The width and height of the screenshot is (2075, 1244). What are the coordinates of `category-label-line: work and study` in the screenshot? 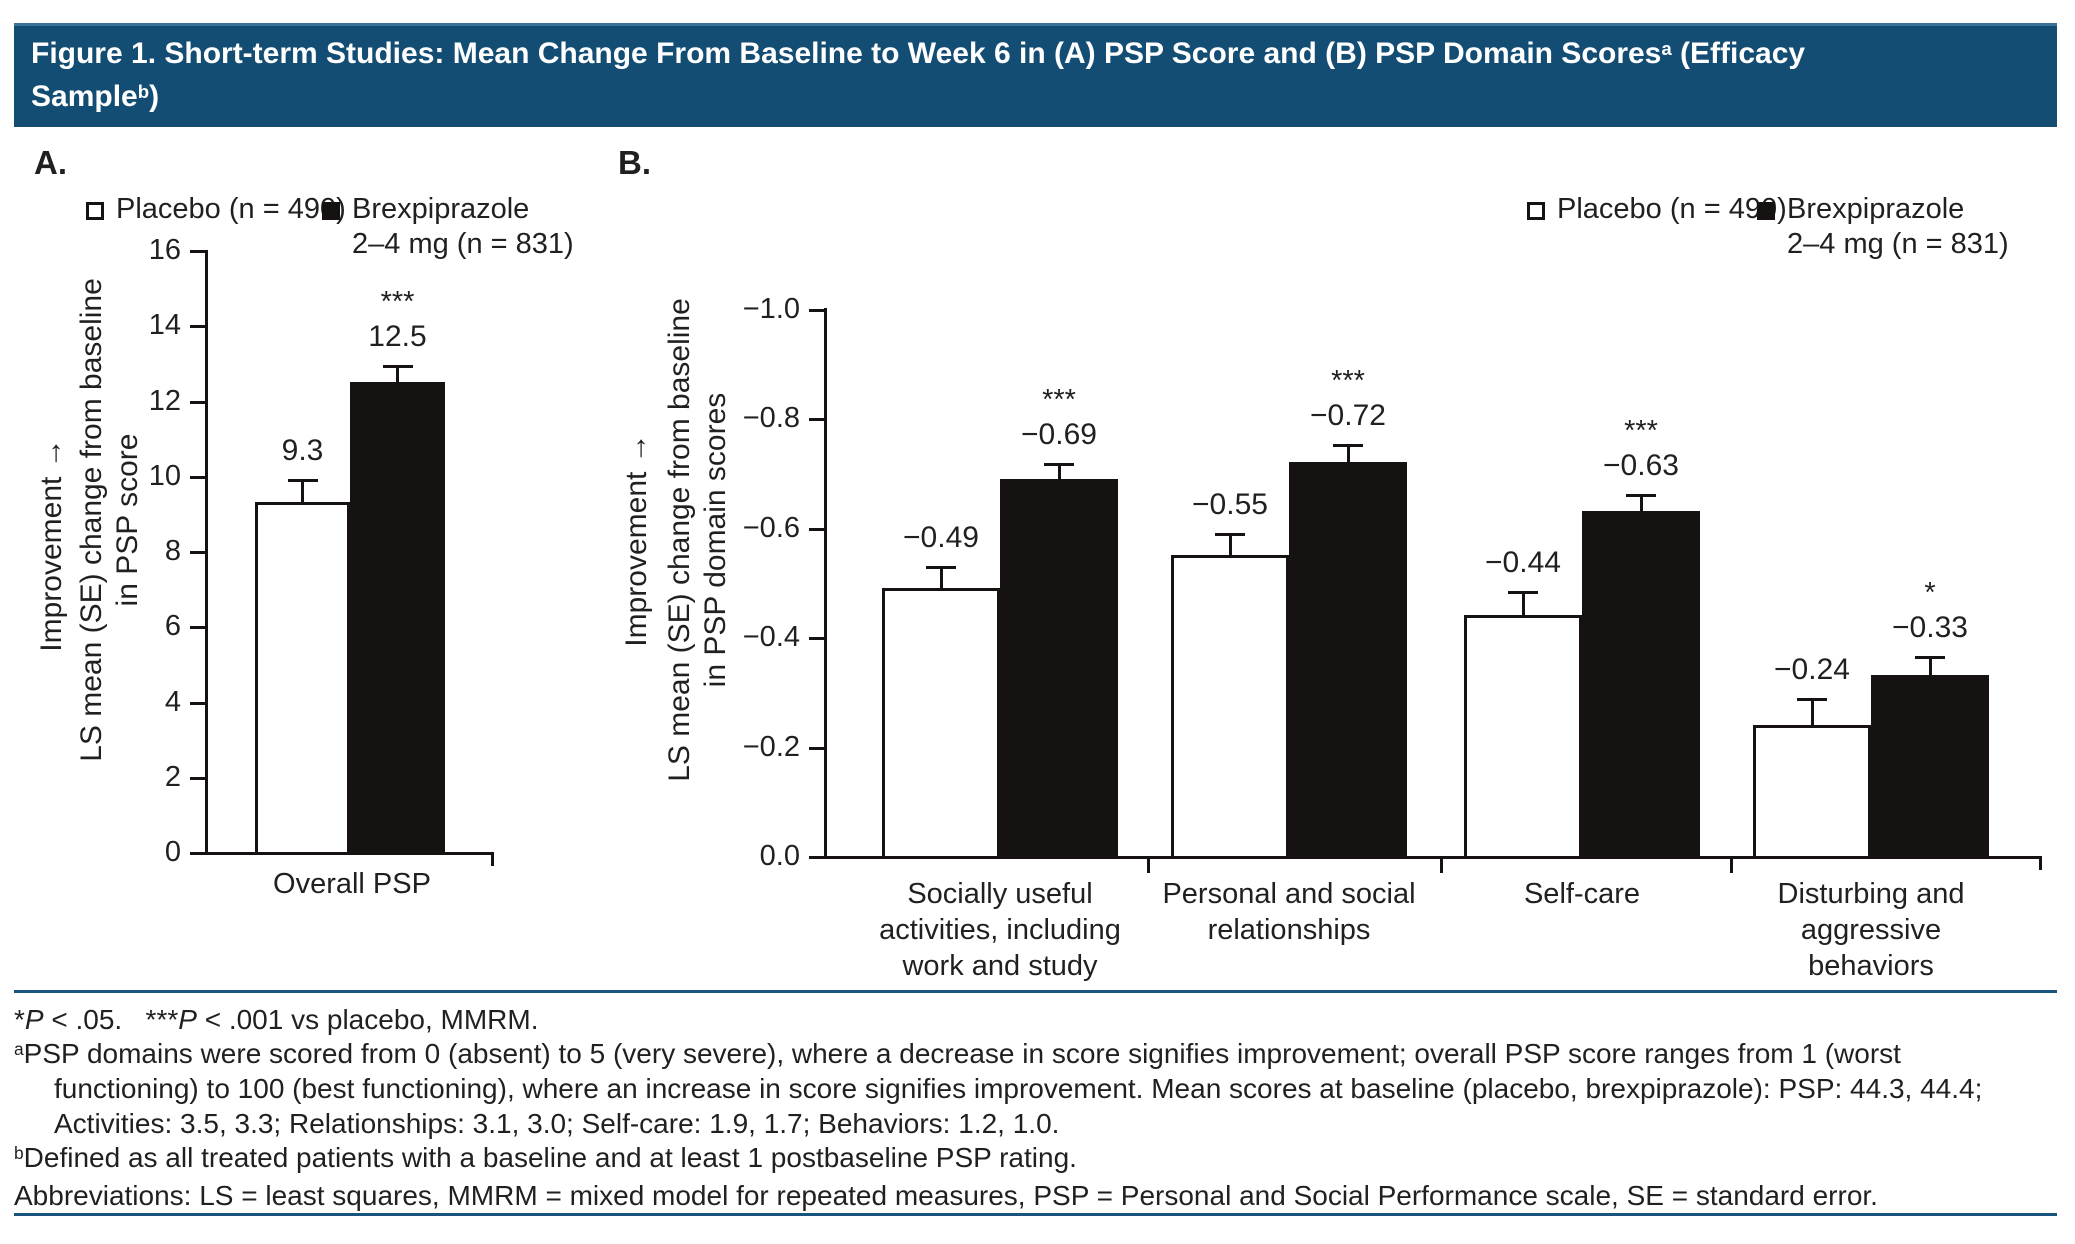 It's located at (1000, 966).